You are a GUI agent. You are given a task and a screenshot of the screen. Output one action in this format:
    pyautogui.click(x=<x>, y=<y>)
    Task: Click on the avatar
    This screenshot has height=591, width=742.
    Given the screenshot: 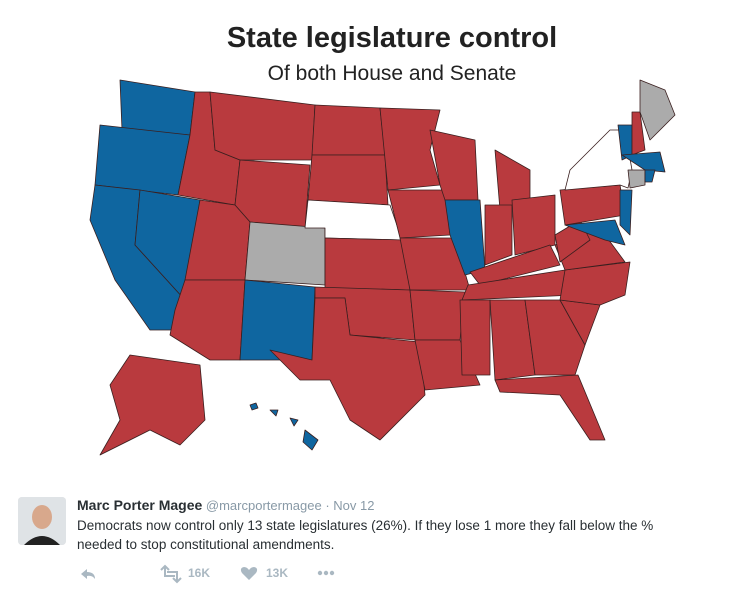 What is the action you would take?
    pyautogui.click(x=42, y=521)
    